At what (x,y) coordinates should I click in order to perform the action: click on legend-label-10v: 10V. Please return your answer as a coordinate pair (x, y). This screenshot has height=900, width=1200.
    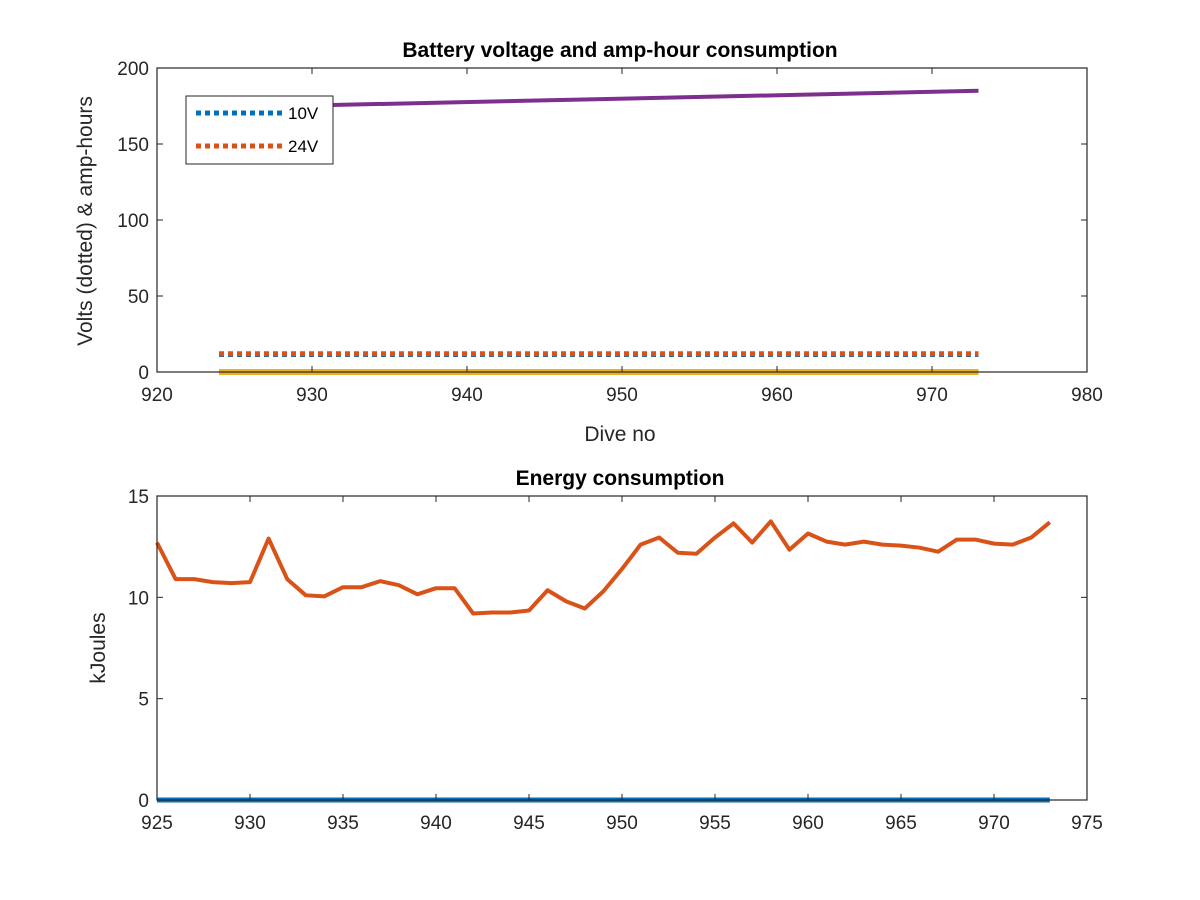
    Looking at the image, I should click on (303, 113).